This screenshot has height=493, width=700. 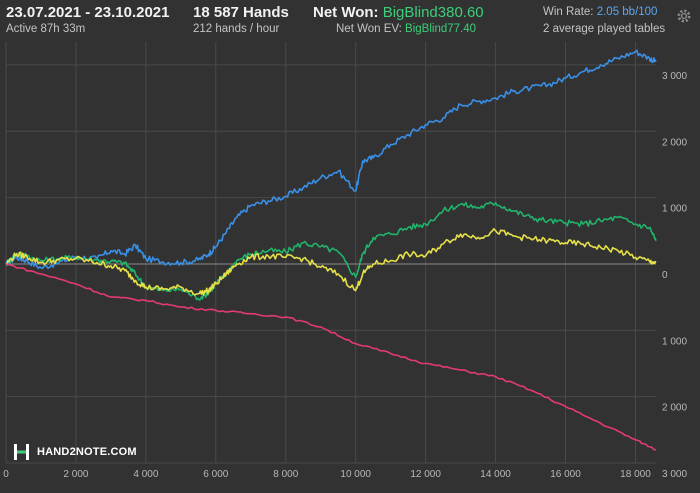 What do you see at coordinates (215, 474) in the screenshot?
I see `x-tick-label: 6 000` at bounding box center [215, 474].